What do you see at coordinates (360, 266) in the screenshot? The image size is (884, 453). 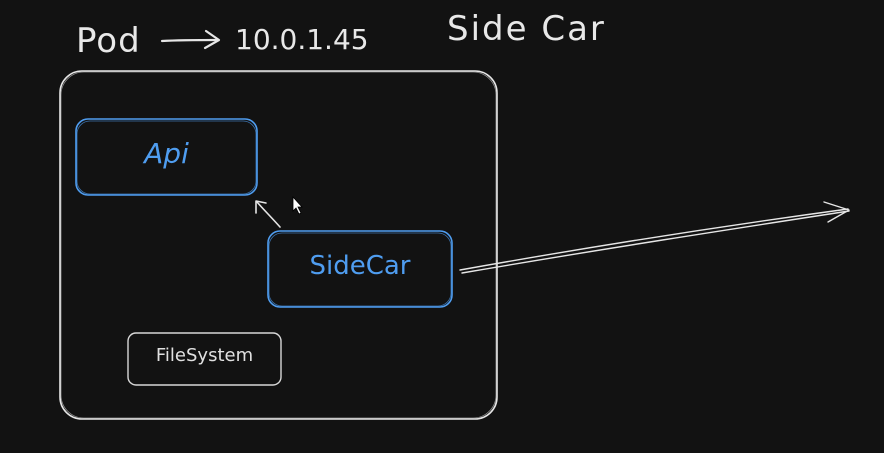 I see `sidecar-label: SideCar` at bounding box center [360, 266].